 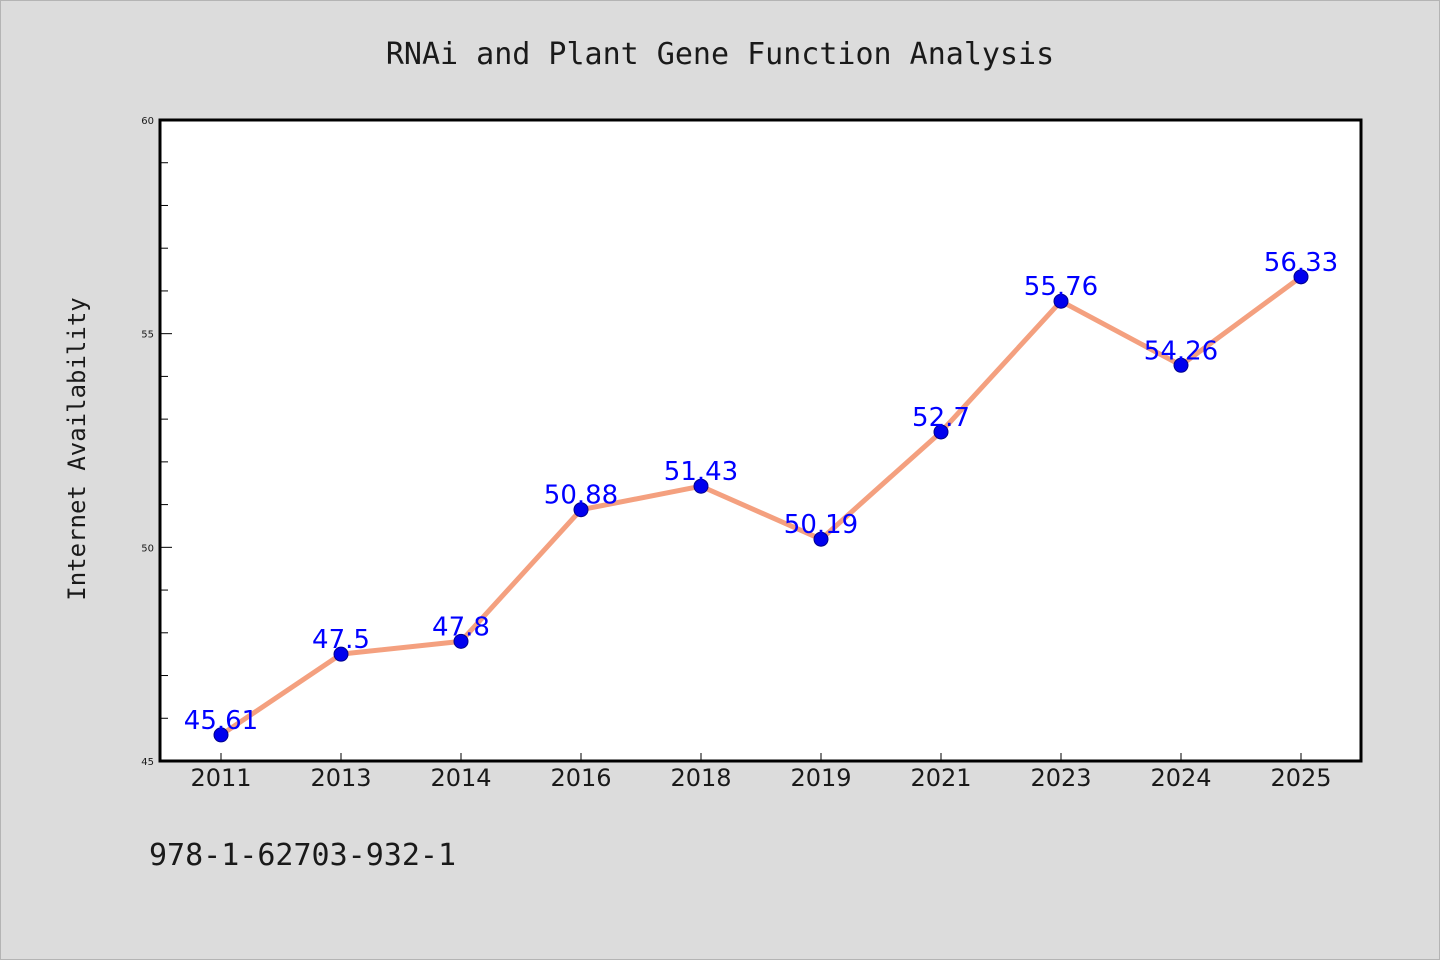 I want to click on x-tick-label: 2024, so click(x=1180, y=778).